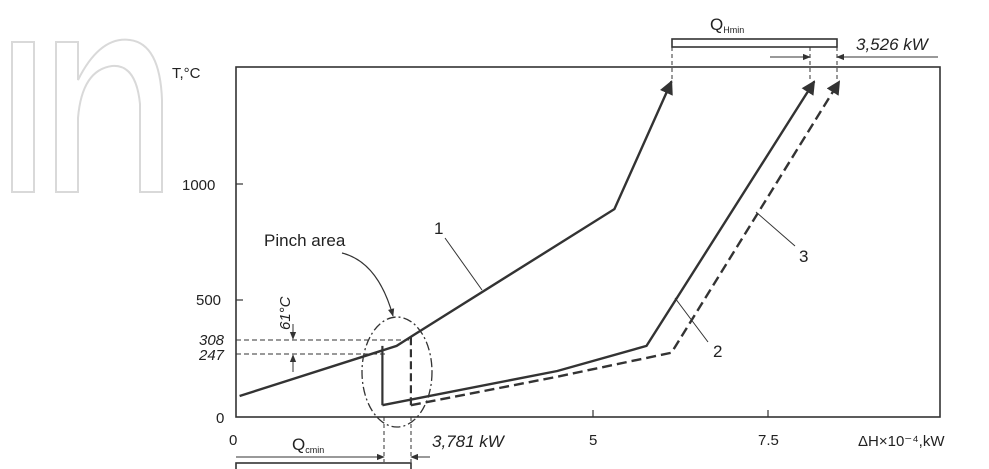 The height and width of the screenshot is (469, 989). I want to click on q-hmin-value: 3,526 kW, so click(893, 44).